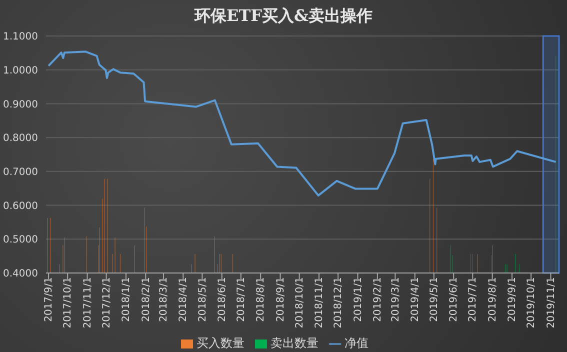 The height and width of the screenshot is (352, 567). What do you see at coordinates (220, 343) in the screenshot?
I see `legend-label: 买入数量` at bounding box center [220, 343].